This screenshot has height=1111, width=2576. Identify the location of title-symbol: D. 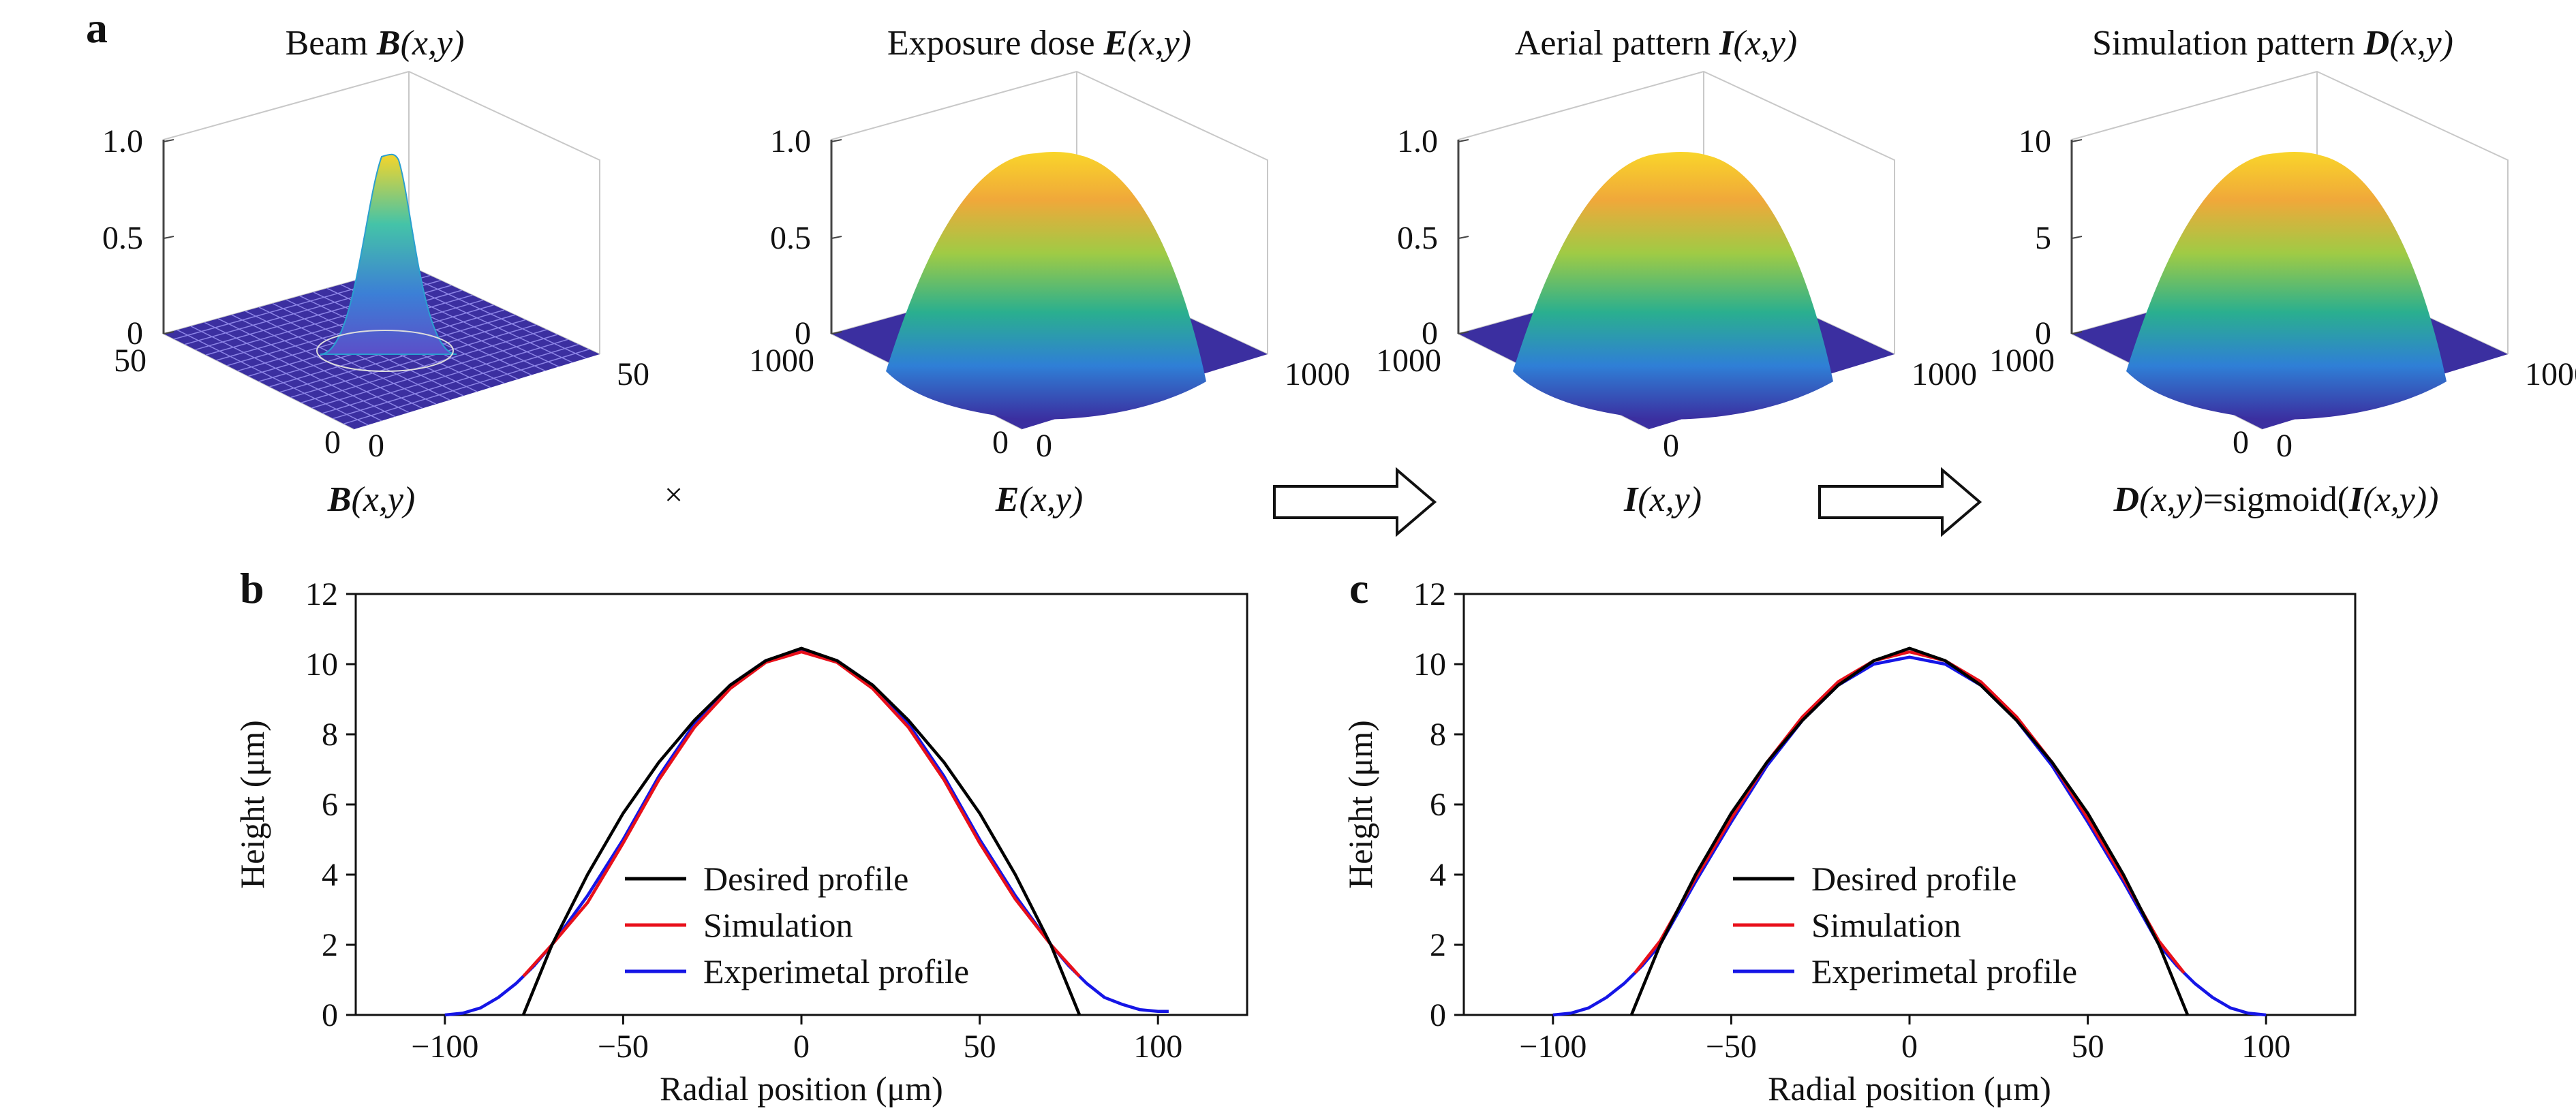
(2376, 43).